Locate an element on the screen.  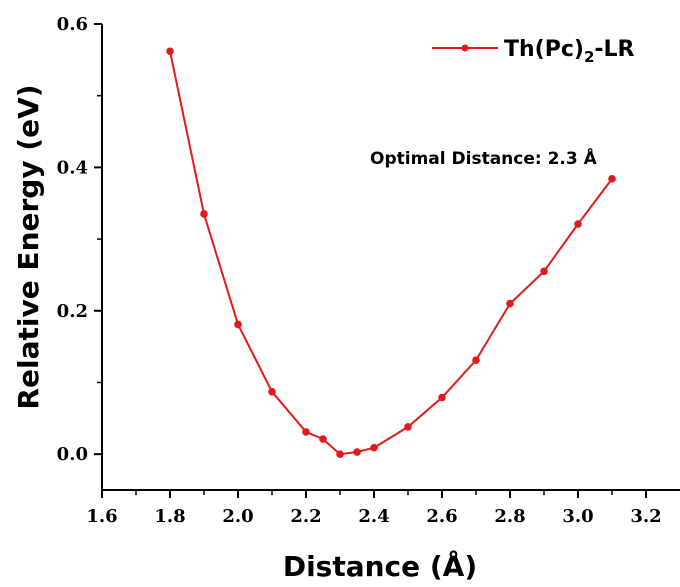
y-tick-label: 0.6 is located at coordinates (72, 24).